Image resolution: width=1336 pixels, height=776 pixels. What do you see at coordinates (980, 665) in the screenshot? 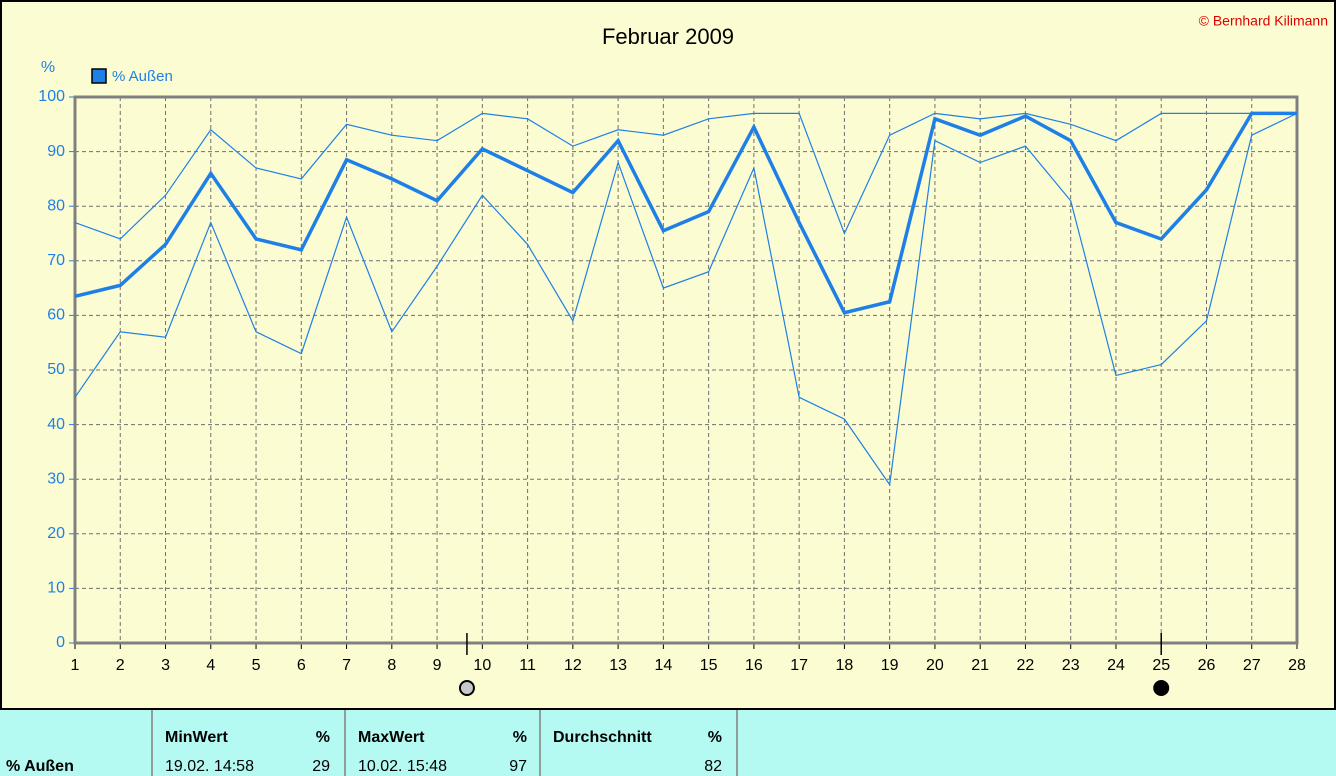
I see `x-tick-label: 21` at bounding box center [980, 665].